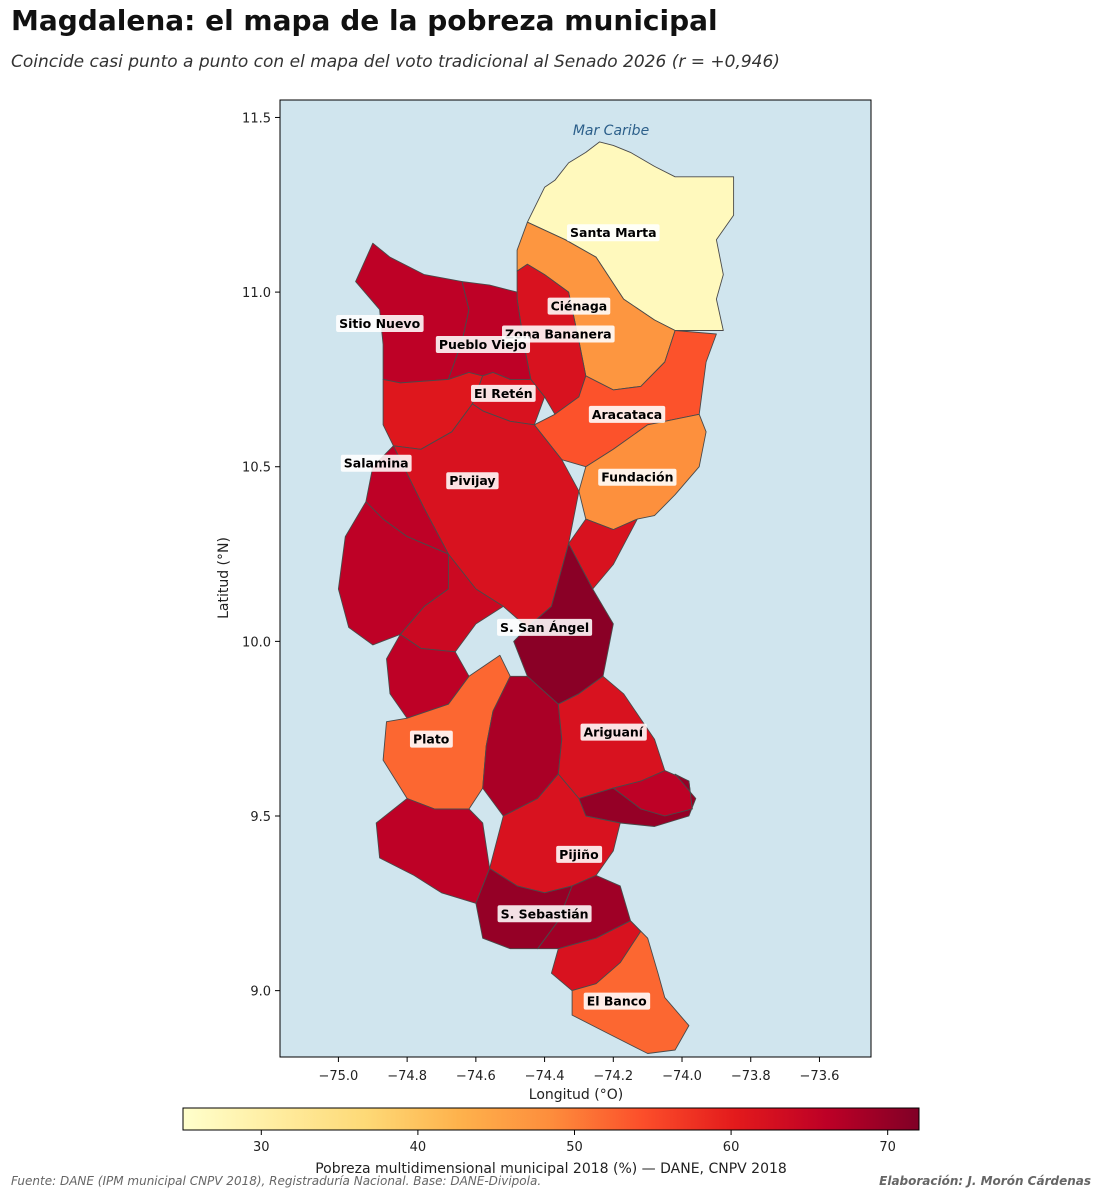 The width and height of the screenshot is (1102, 1200). What do you see at coordinates (682, 1076) in the screenshot?
I see `x-tick-label: −74.0` at bounding box center [682, 1076].